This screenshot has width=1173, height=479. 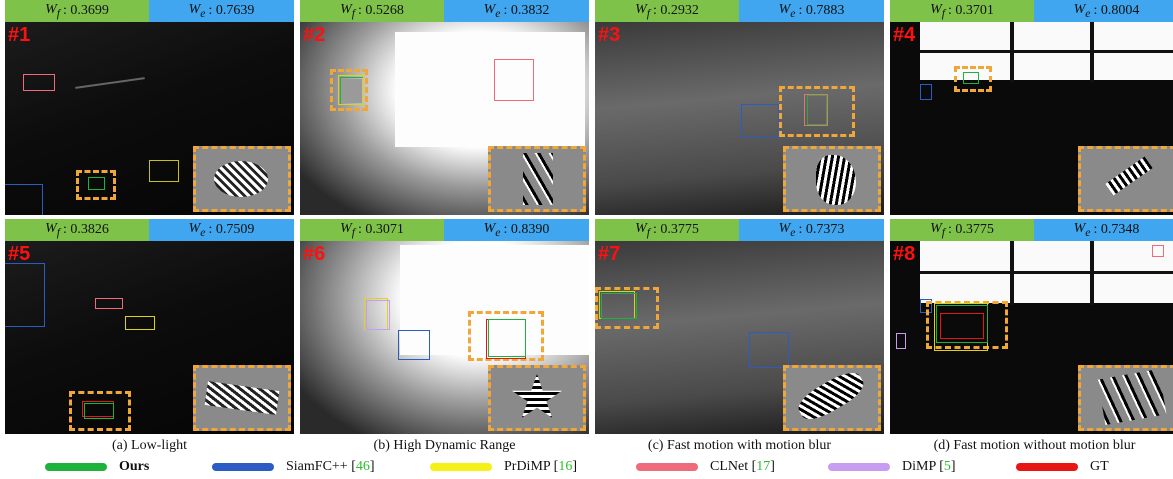 What do you see at coordinates (314, 35) in the screenshot?
I see `sample-number: #2` at bounding box center [314, 35].